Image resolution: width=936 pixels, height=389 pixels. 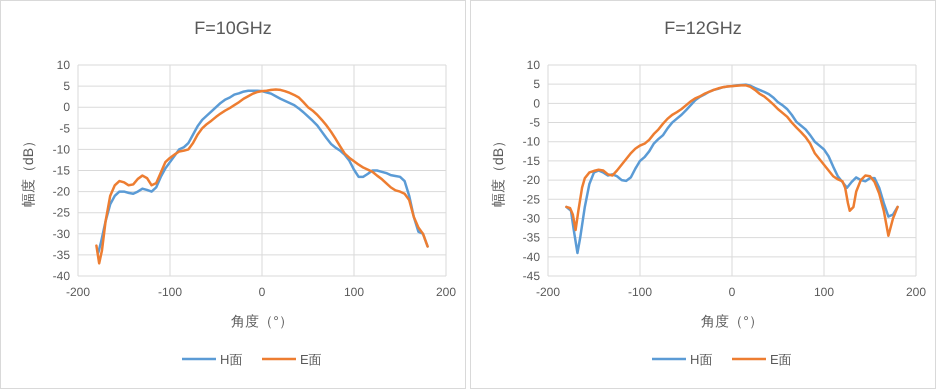 What do you see at coordinates (233, 28) in the screenshot?
I see `chart-title: F=10GHz` at bounding box center [233, 28].